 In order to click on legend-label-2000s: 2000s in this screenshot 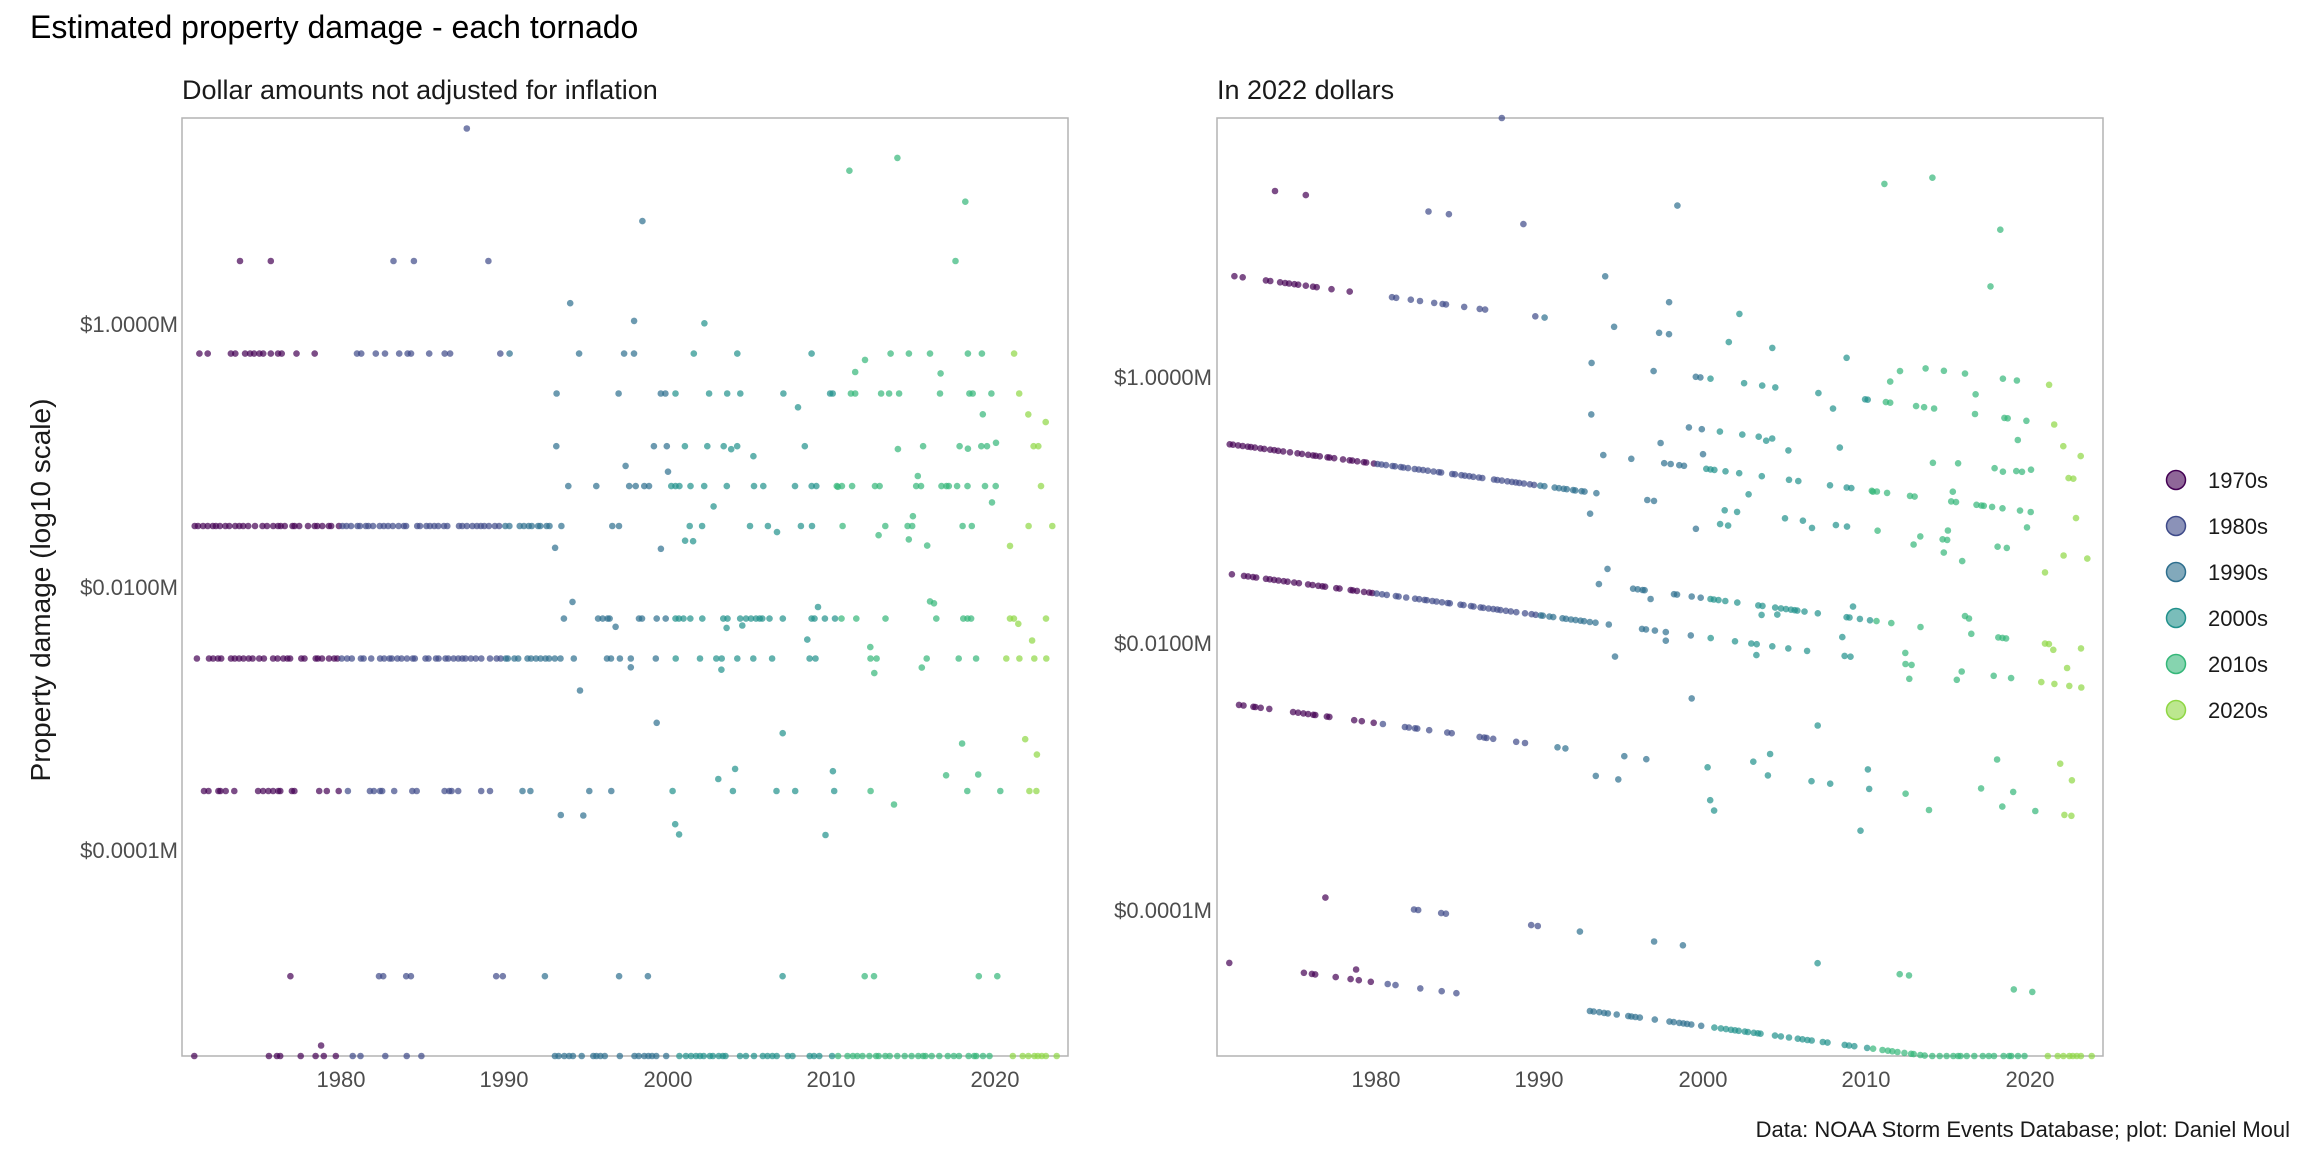, I will do `click(2238, 618)`.